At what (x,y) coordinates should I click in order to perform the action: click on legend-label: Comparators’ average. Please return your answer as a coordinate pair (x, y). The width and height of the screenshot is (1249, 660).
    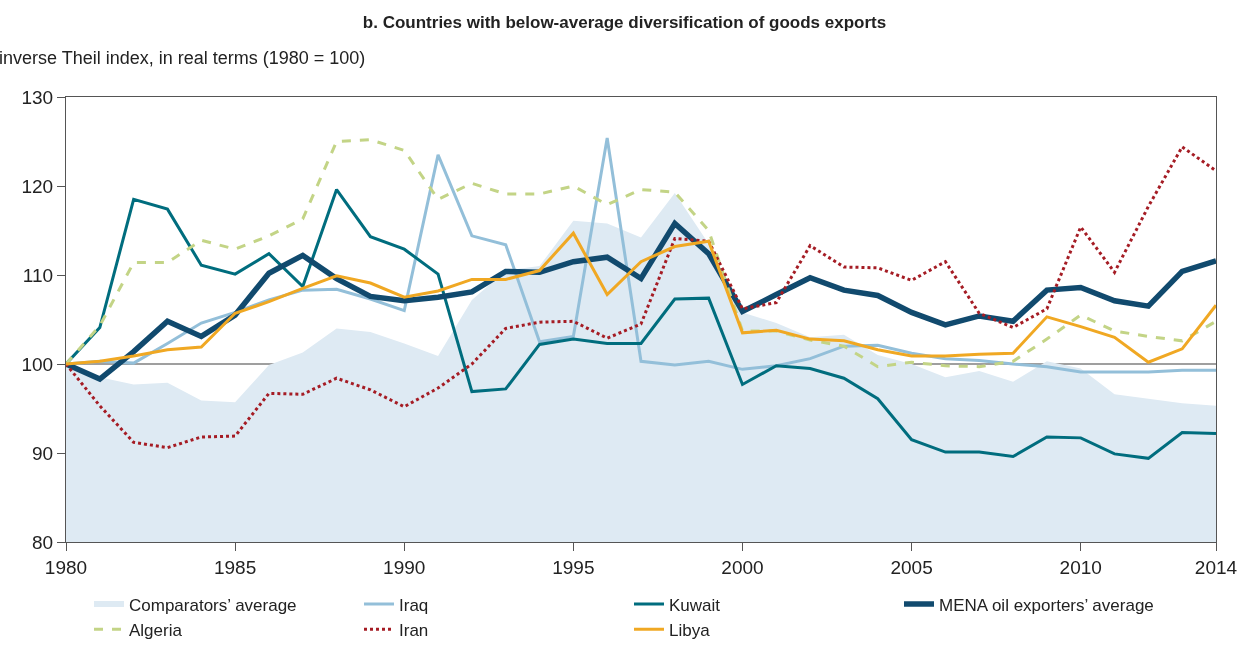
    Looking at the image, I should click on (213, 605).